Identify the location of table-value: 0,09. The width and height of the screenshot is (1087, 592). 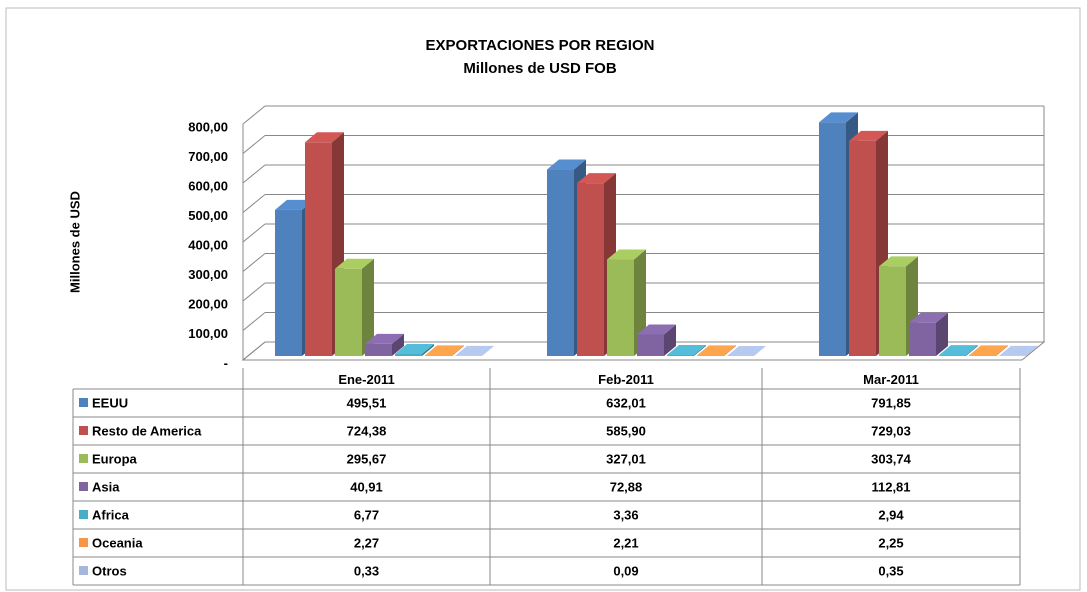
(625, 570).